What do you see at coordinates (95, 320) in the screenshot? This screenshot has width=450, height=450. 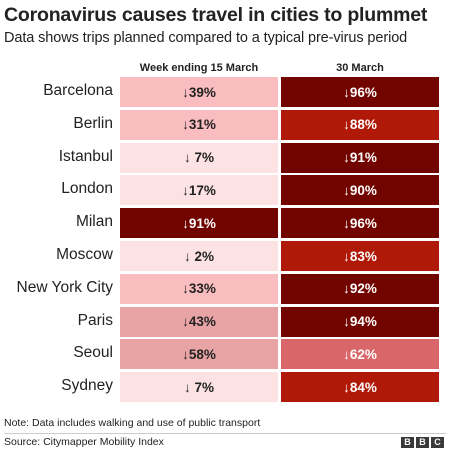 I see `city-label: Paris` at bounding box center [95, 320].